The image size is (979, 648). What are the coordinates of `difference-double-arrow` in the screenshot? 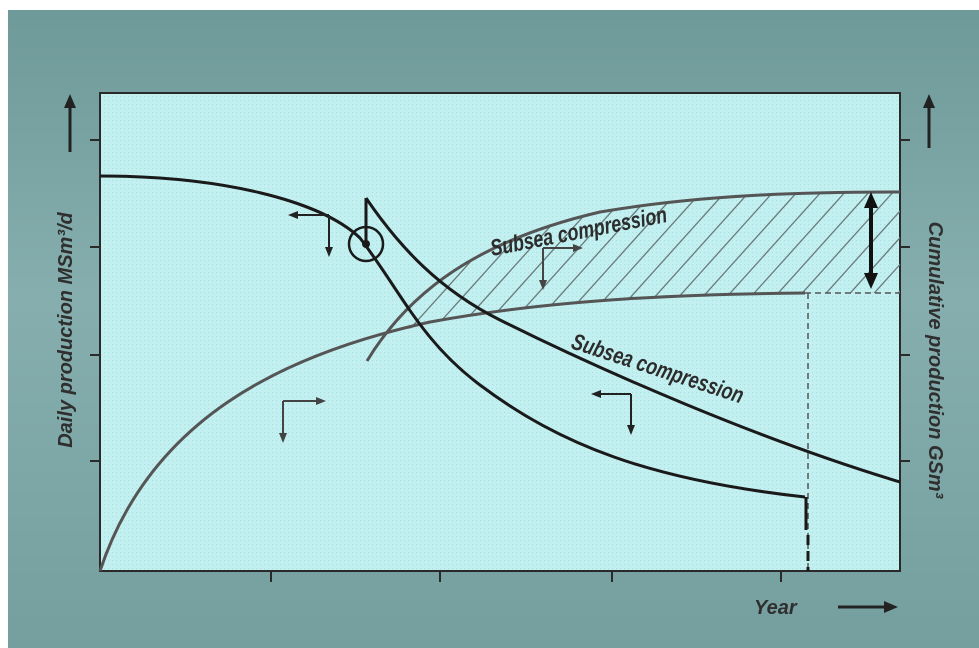 It's located at (871, 240).